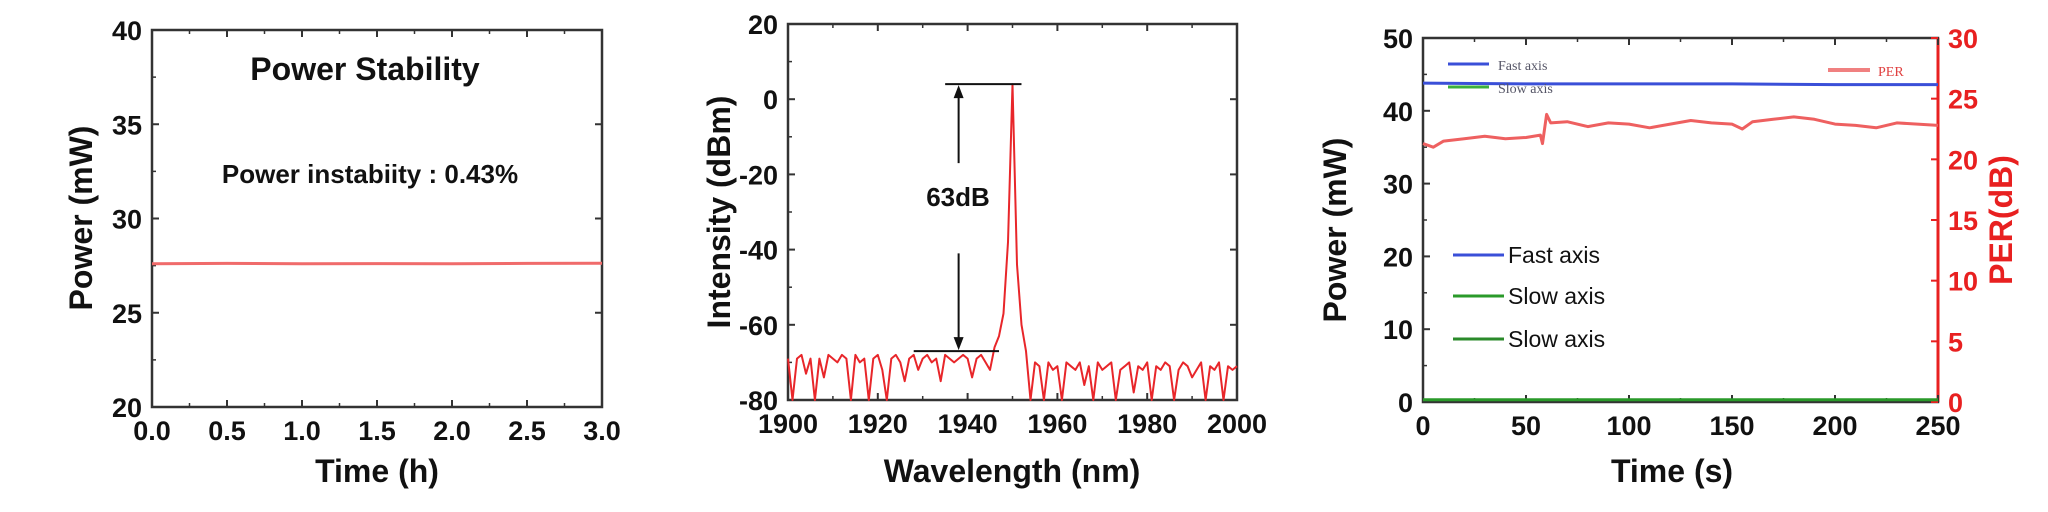 Image resolution: width=2048 pixels, height=512 pixels. I want to click on series-line-per, so click(1680, 130).